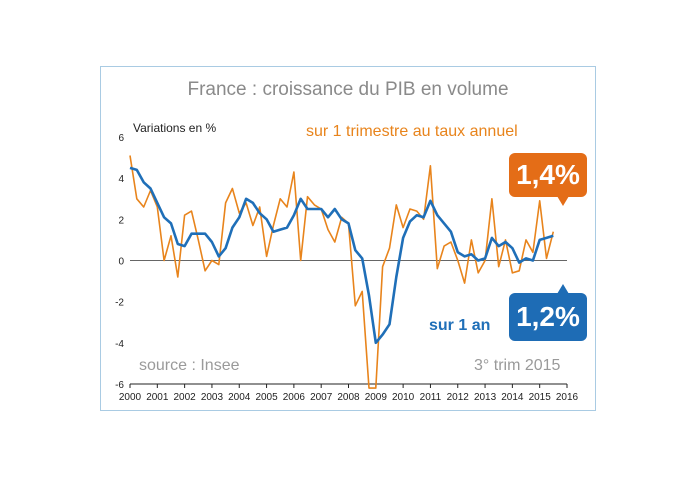 This screenshot has width=695, height=483. I want to click on x-tick-label: 2000, so click(130, 397).